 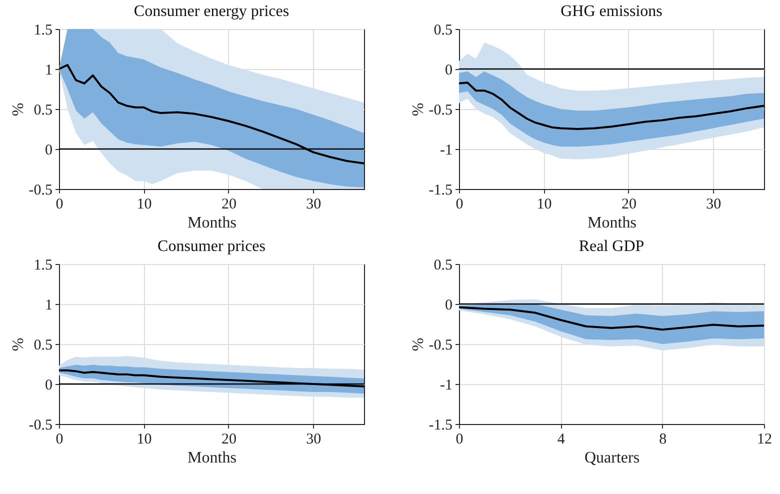 What do you see at coordinates (212, 246) in the screenshot?
I see `chart-title: Consumer prices` at bounding box center [212, 246].